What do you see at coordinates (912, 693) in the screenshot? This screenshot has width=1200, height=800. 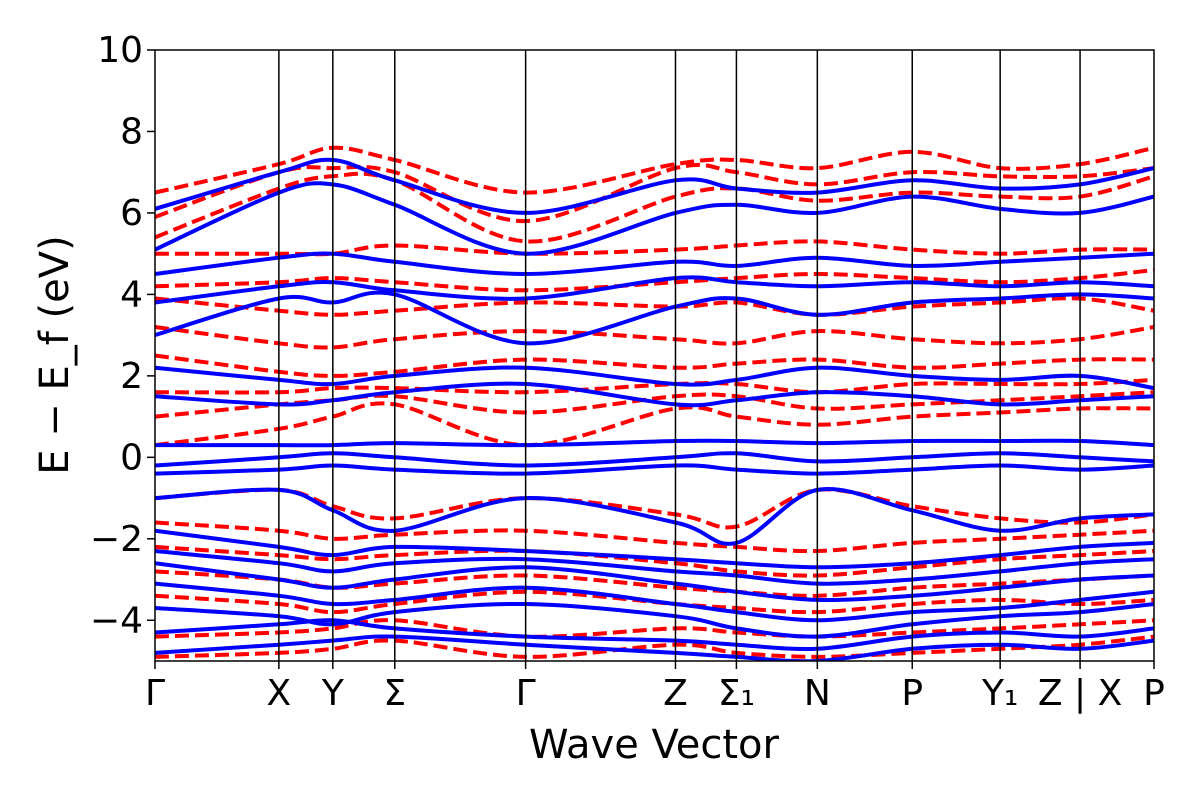 I see `x-tick-label-9: P` at bounding box center [912, 693].